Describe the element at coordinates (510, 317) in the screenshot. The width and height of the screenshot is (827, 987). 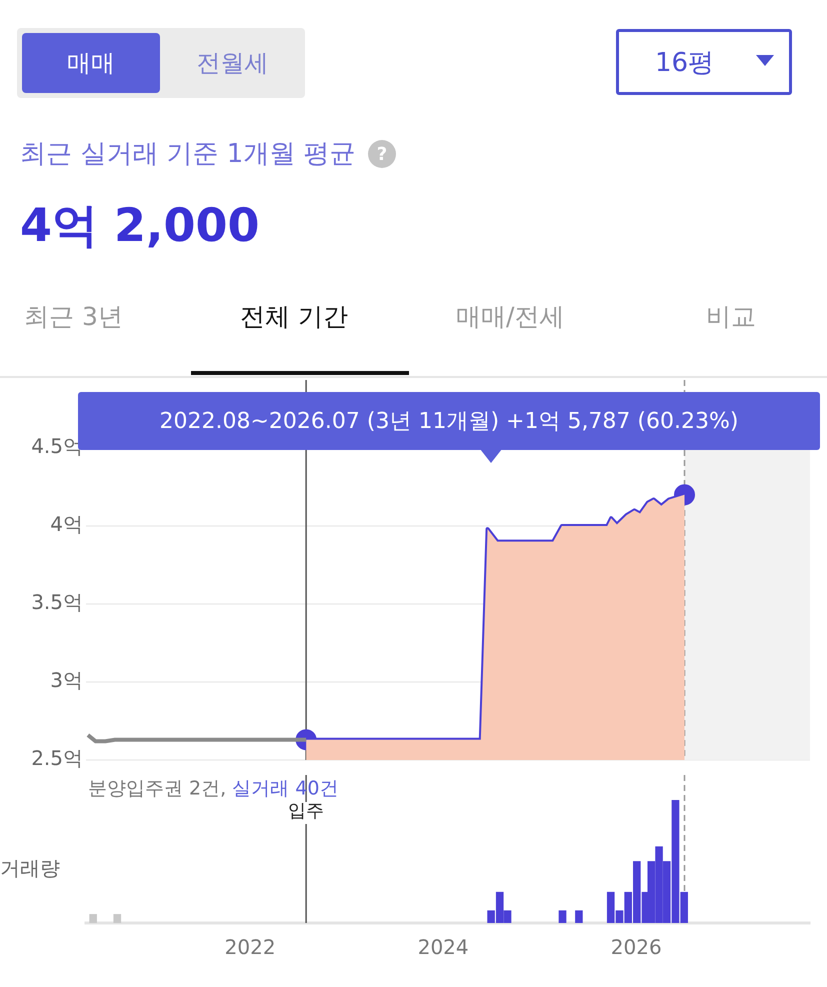
I see `text: 매매/전세` at that location.